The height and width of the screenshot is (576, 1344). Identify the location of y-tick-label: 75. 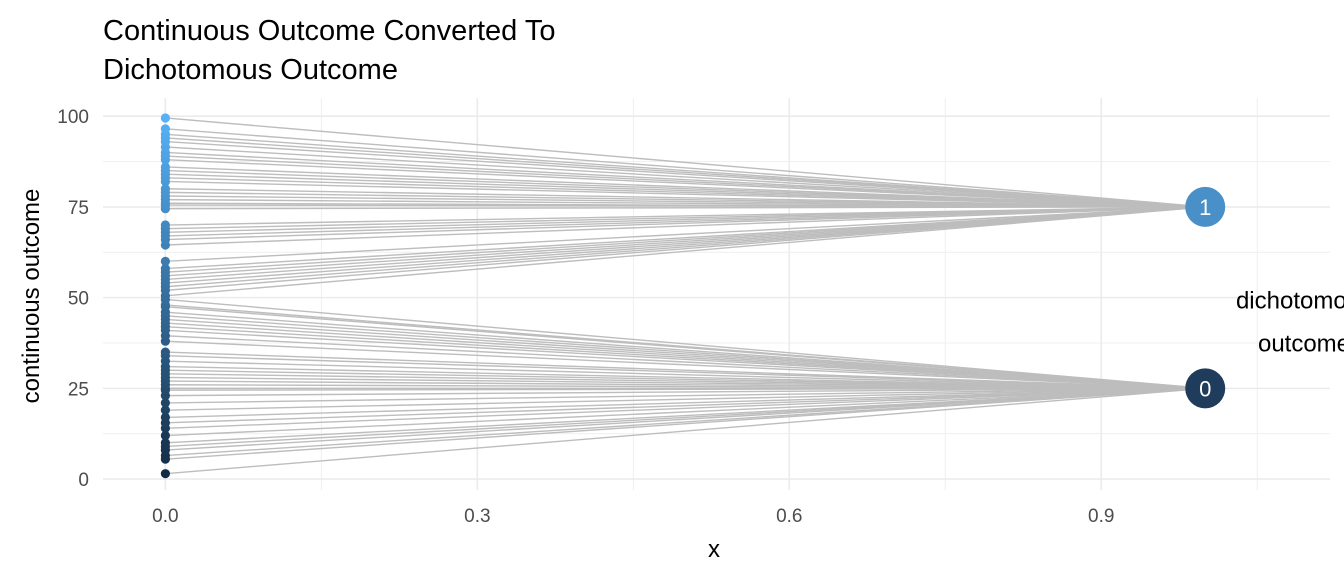
(78, 208).